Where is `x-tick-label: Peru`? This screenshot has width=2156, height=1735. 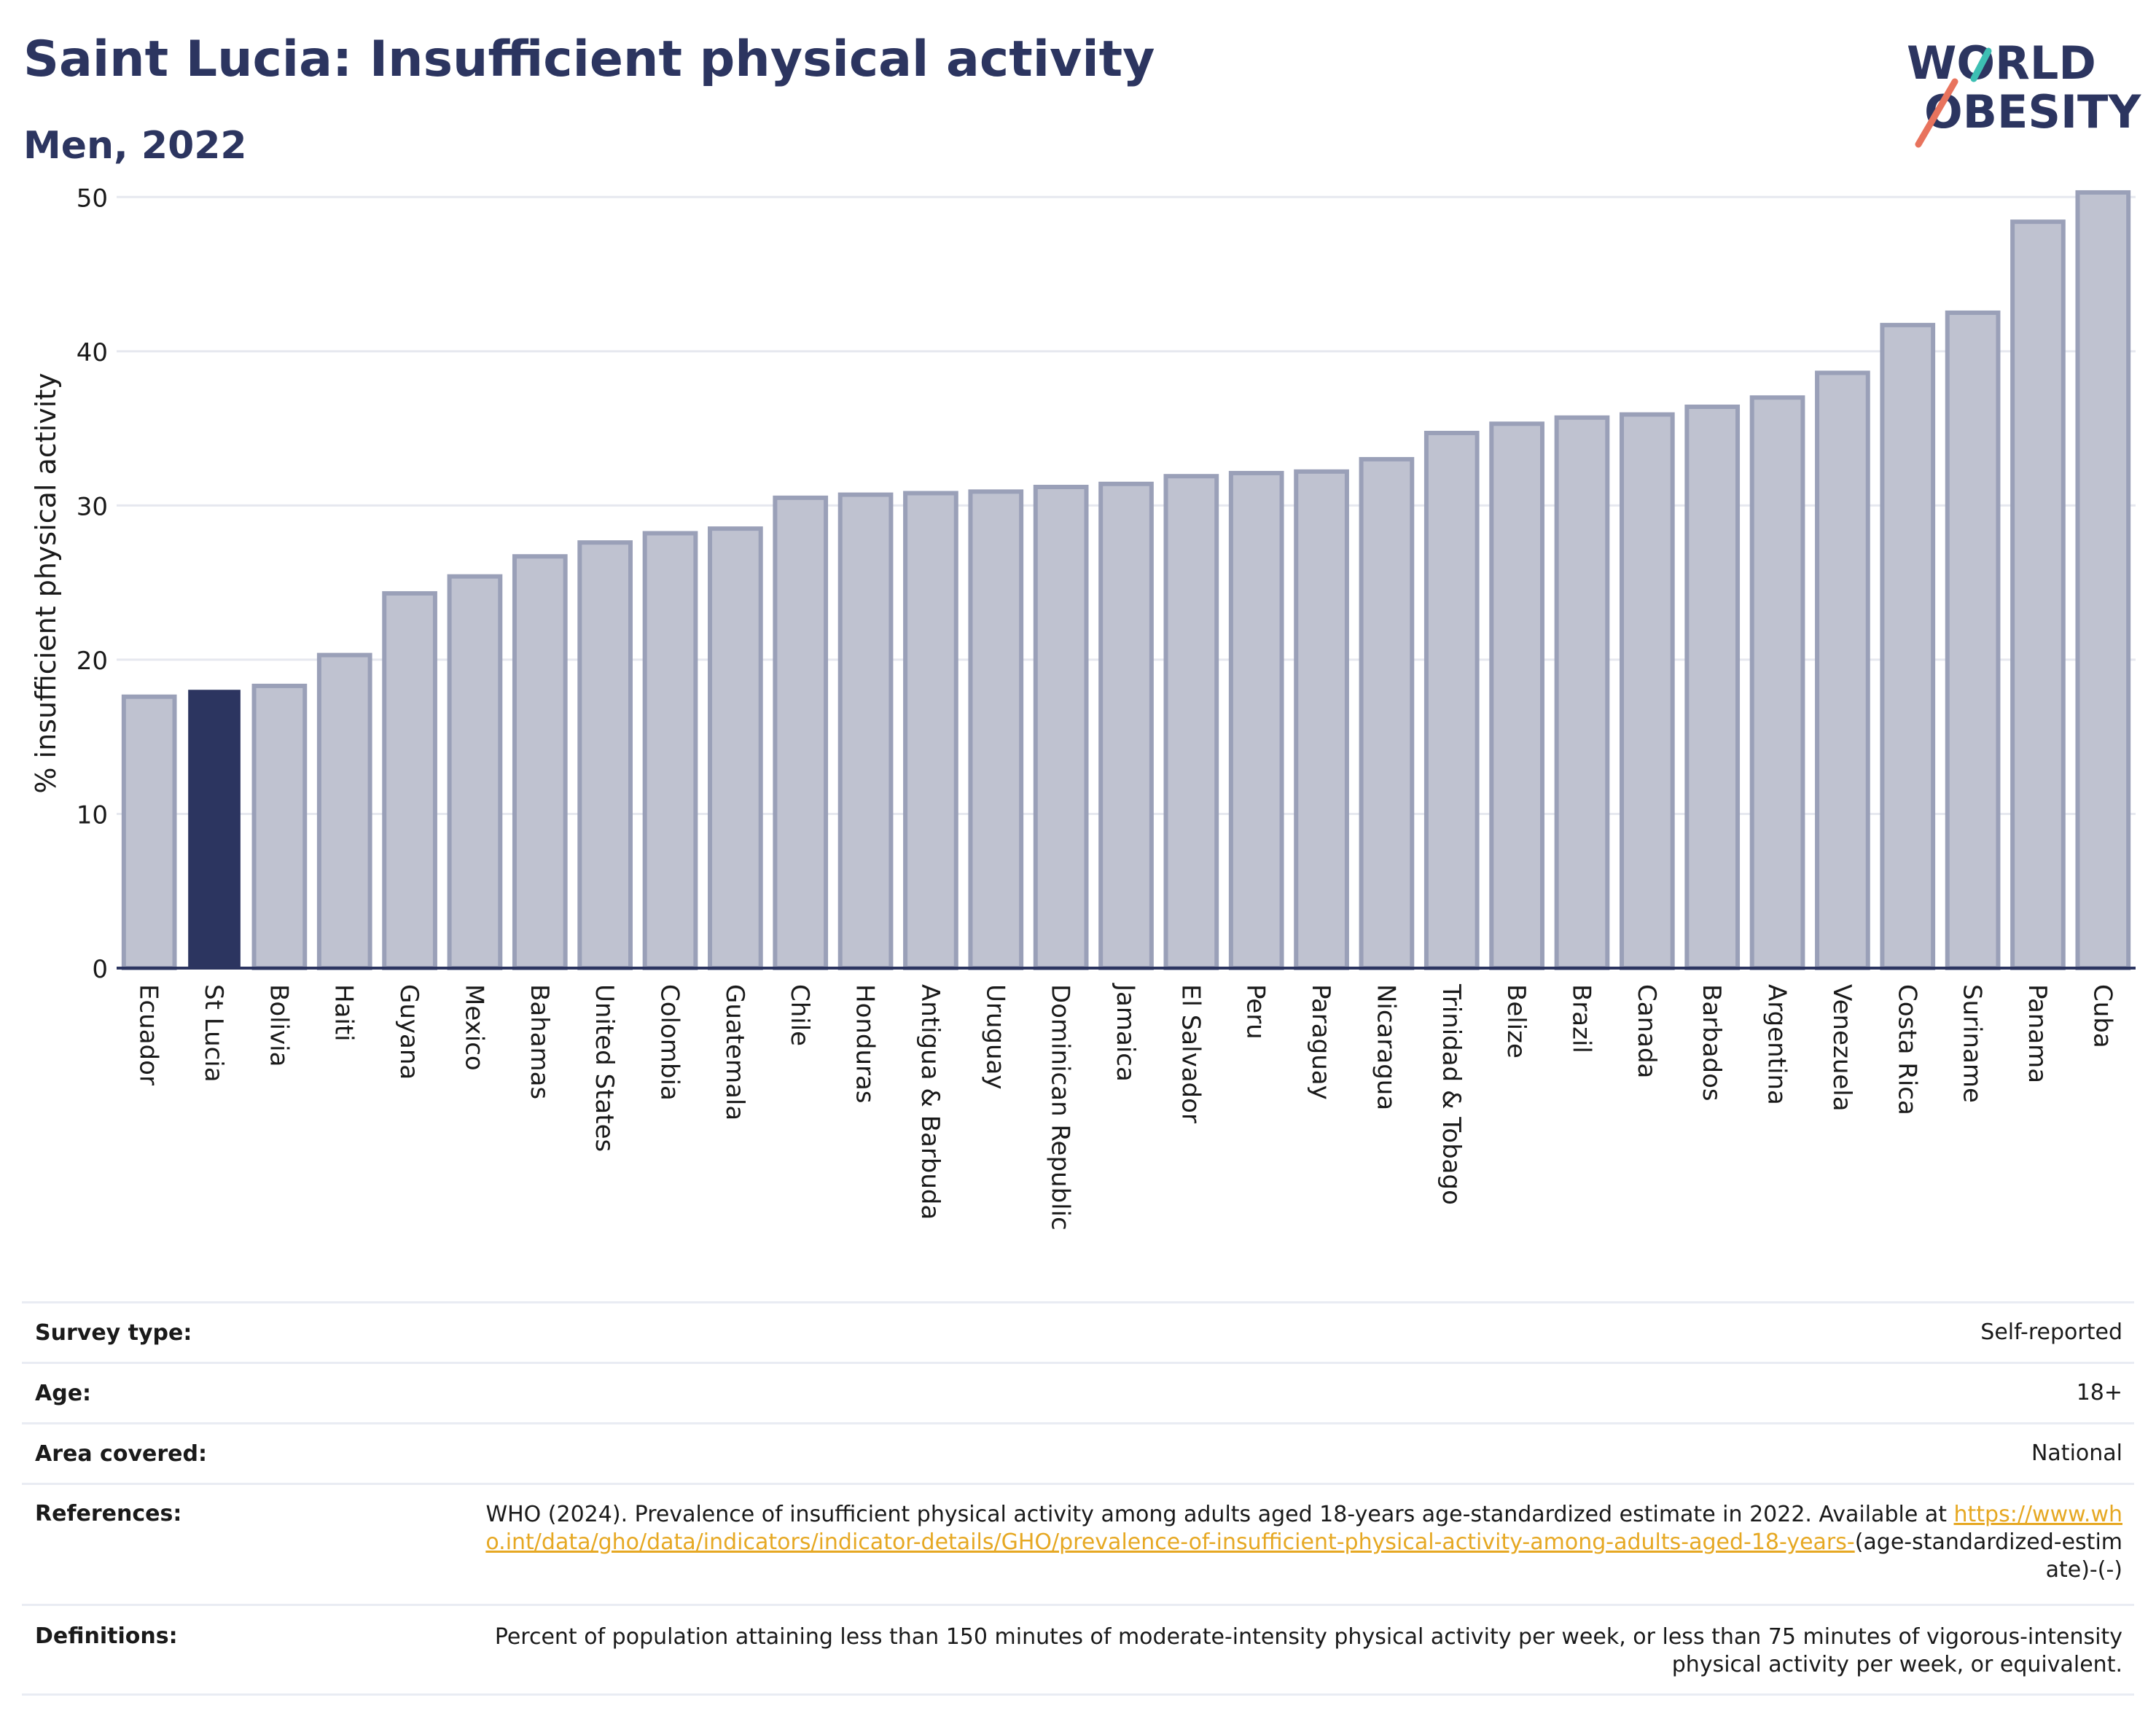
x-tick-label: Peru is located at coordinates (1256, 1012).